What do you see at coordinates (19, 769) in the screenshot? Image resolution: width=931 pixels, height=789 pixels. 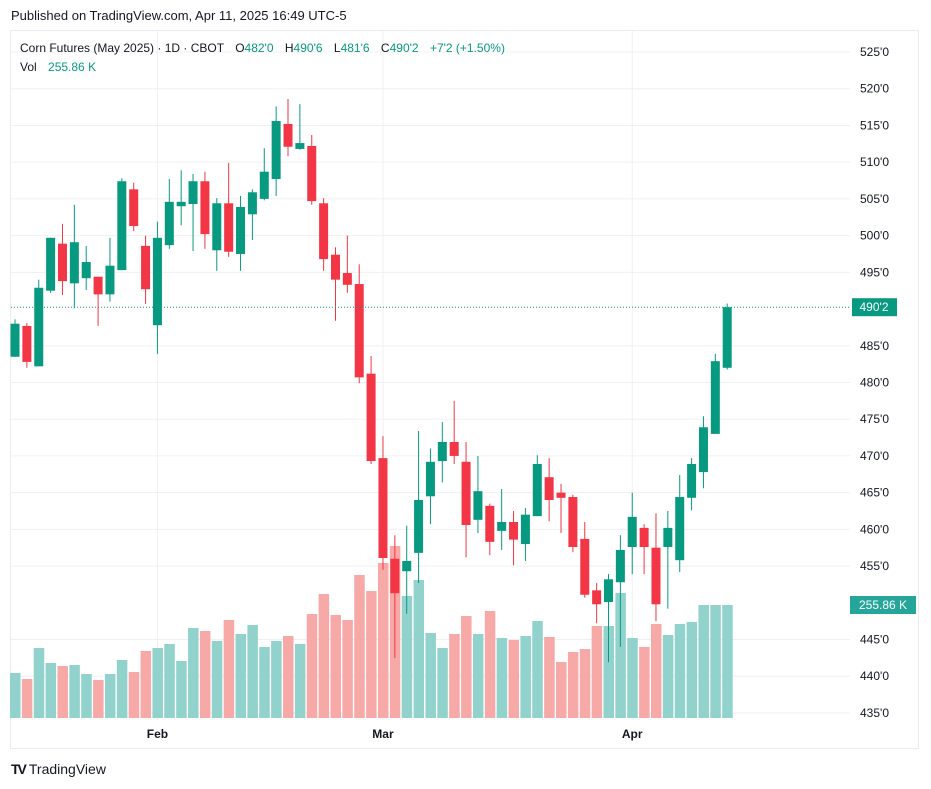 I see `tradingview-logo-icon: TV` at bounding box center [19, 769].